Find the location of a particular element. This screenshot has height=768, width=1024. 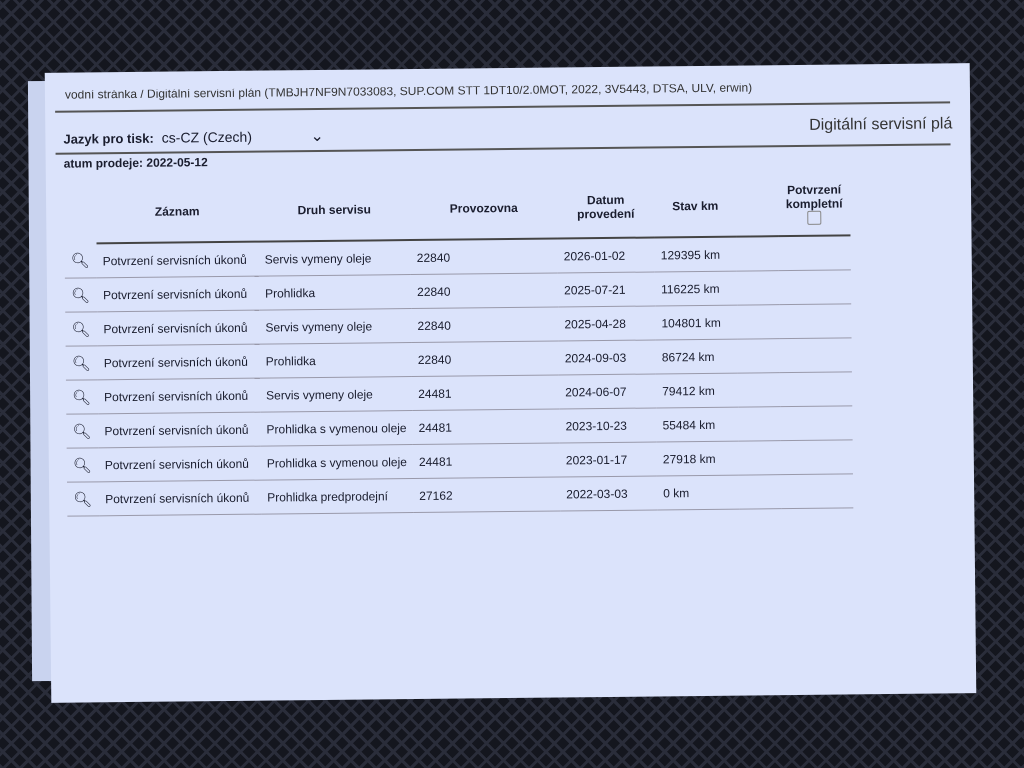

language-value: cs-CZ (Czech) is located at coordinates (207, 137).